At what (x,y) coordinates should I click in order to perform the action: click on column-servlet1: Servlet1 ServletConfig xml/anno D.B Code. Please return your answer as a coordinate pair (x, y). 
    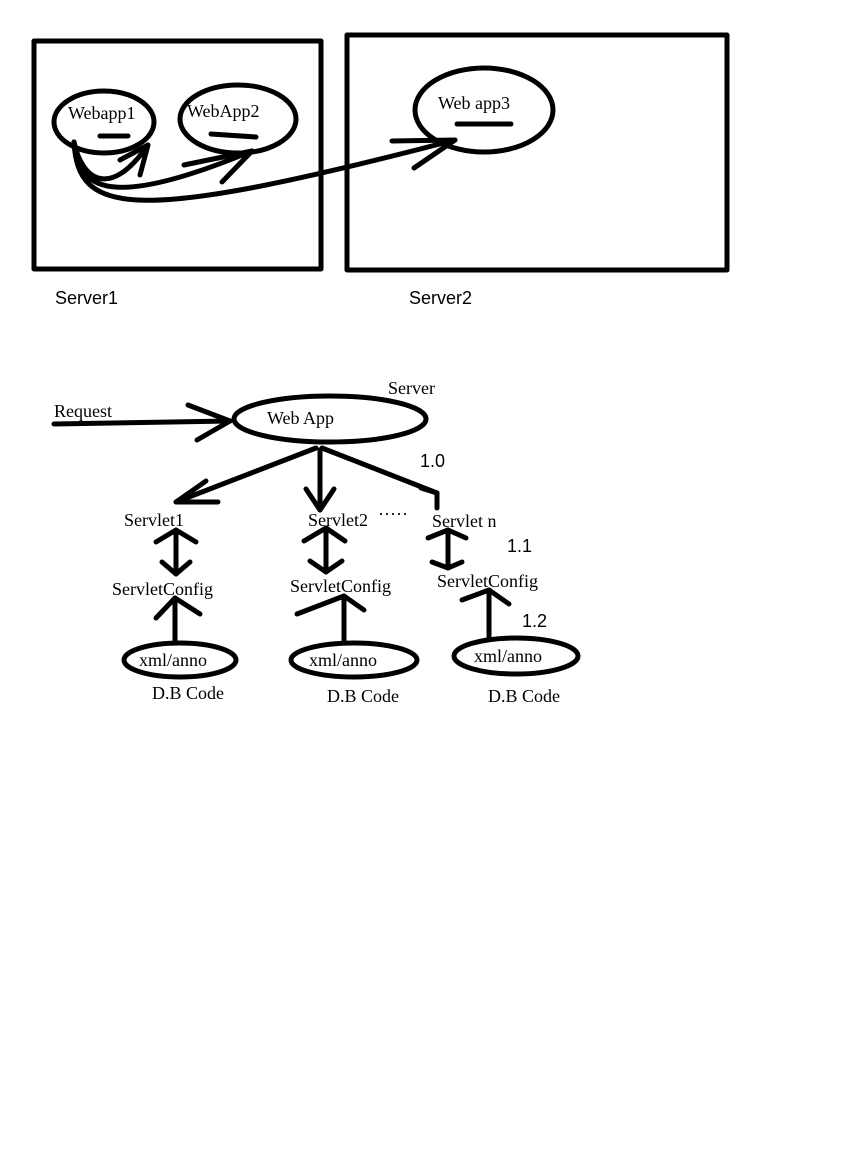
    Looking at the image, I should click on (175, 606).